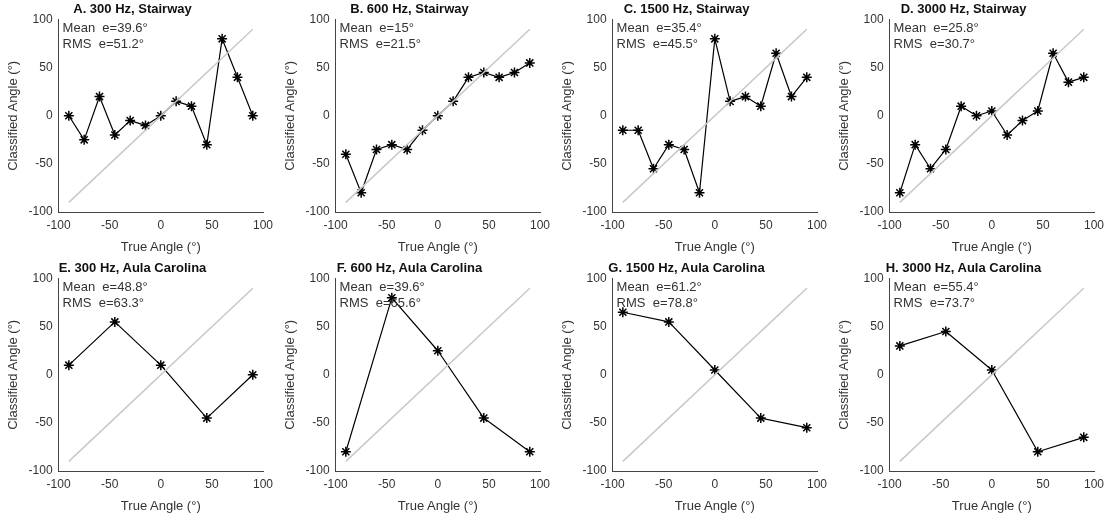 This screenshot has width=1108, height=519. What do you see at coordinates (687, 268) in the screenshot?
I see `chart-title: G. 1500 Hz, Aula Carolina` at bounding box center [687, 268].